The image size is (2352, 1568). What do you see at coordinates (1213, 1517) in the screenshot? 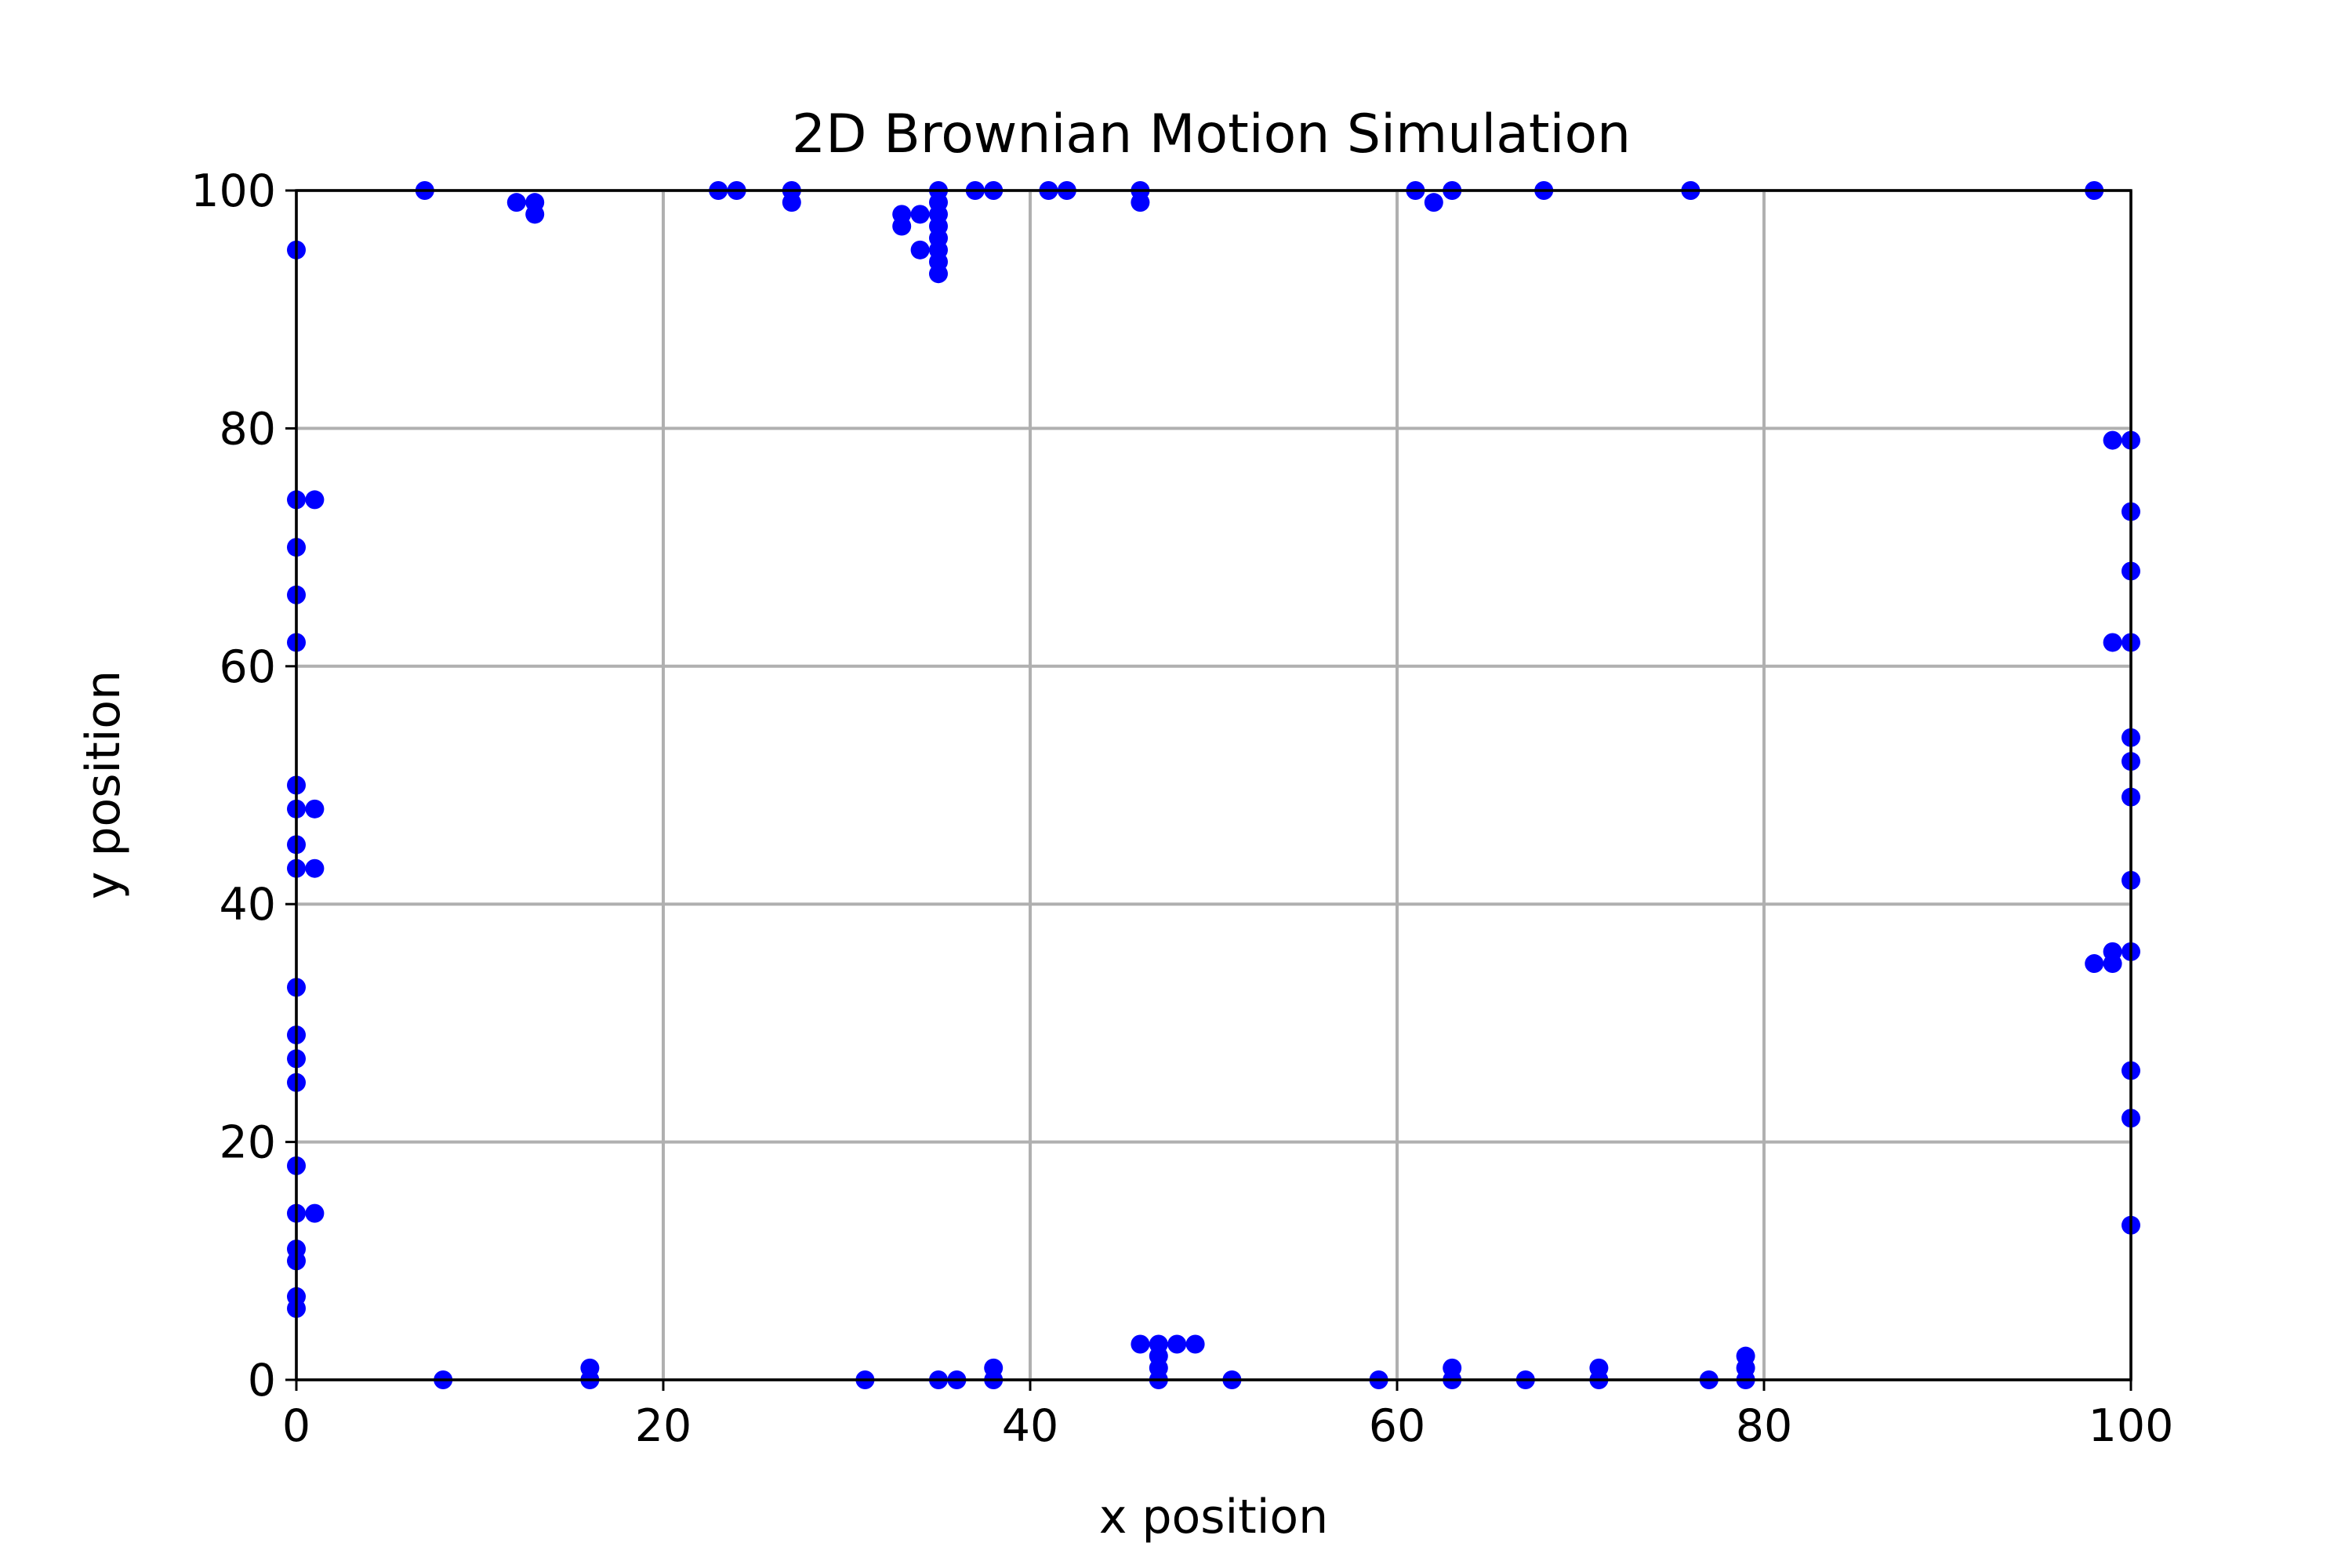
I see `x-axis-label: x position` at bounding box center [1213, 1517].